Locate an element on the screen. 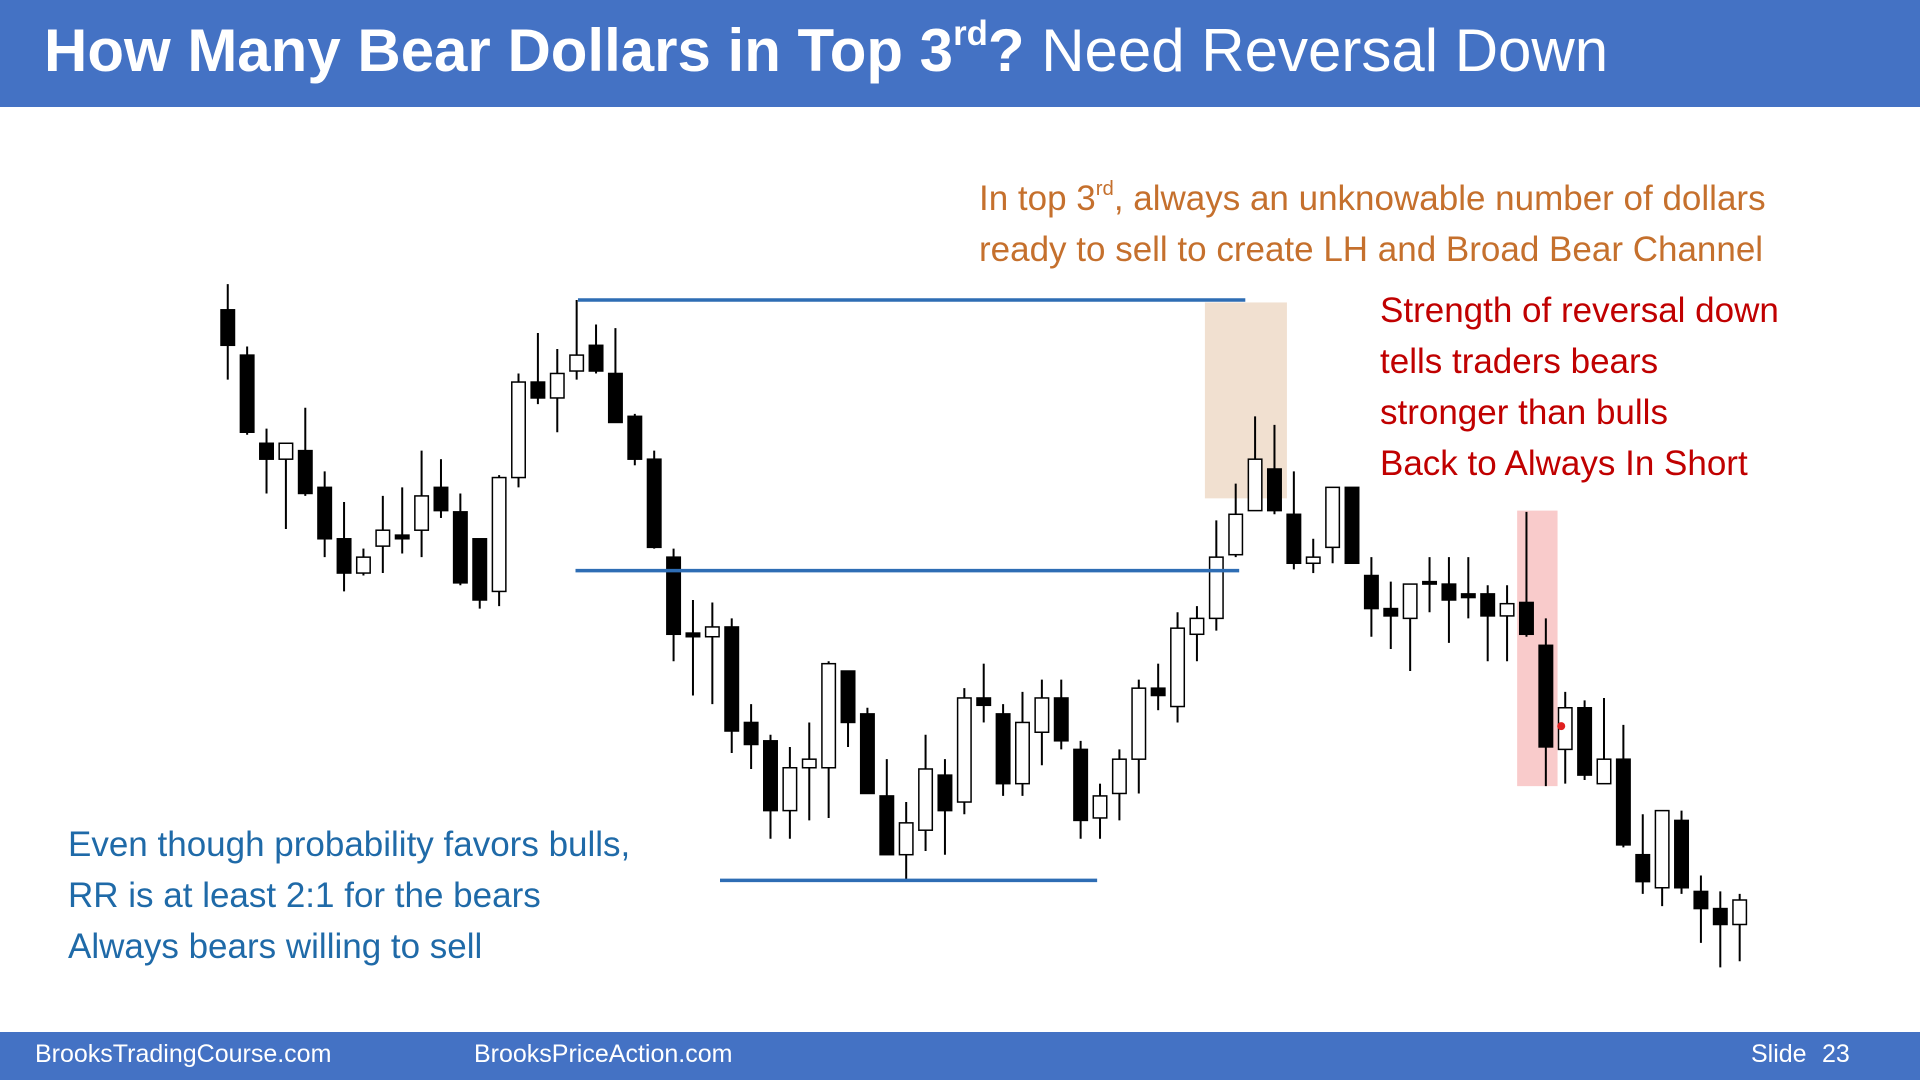 This screenshot has height=1080, width=1920. title-text: ? is located at coordinates (1006, 50).